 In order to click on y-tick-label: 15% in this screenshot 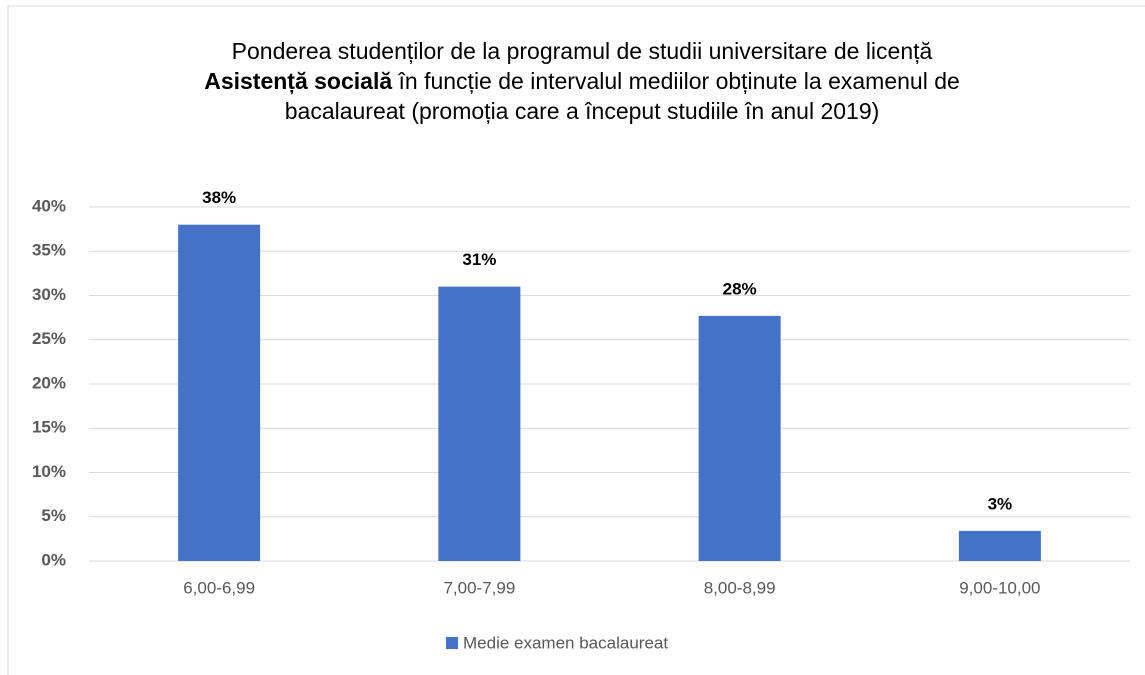, I will do `click(49, 427)`.